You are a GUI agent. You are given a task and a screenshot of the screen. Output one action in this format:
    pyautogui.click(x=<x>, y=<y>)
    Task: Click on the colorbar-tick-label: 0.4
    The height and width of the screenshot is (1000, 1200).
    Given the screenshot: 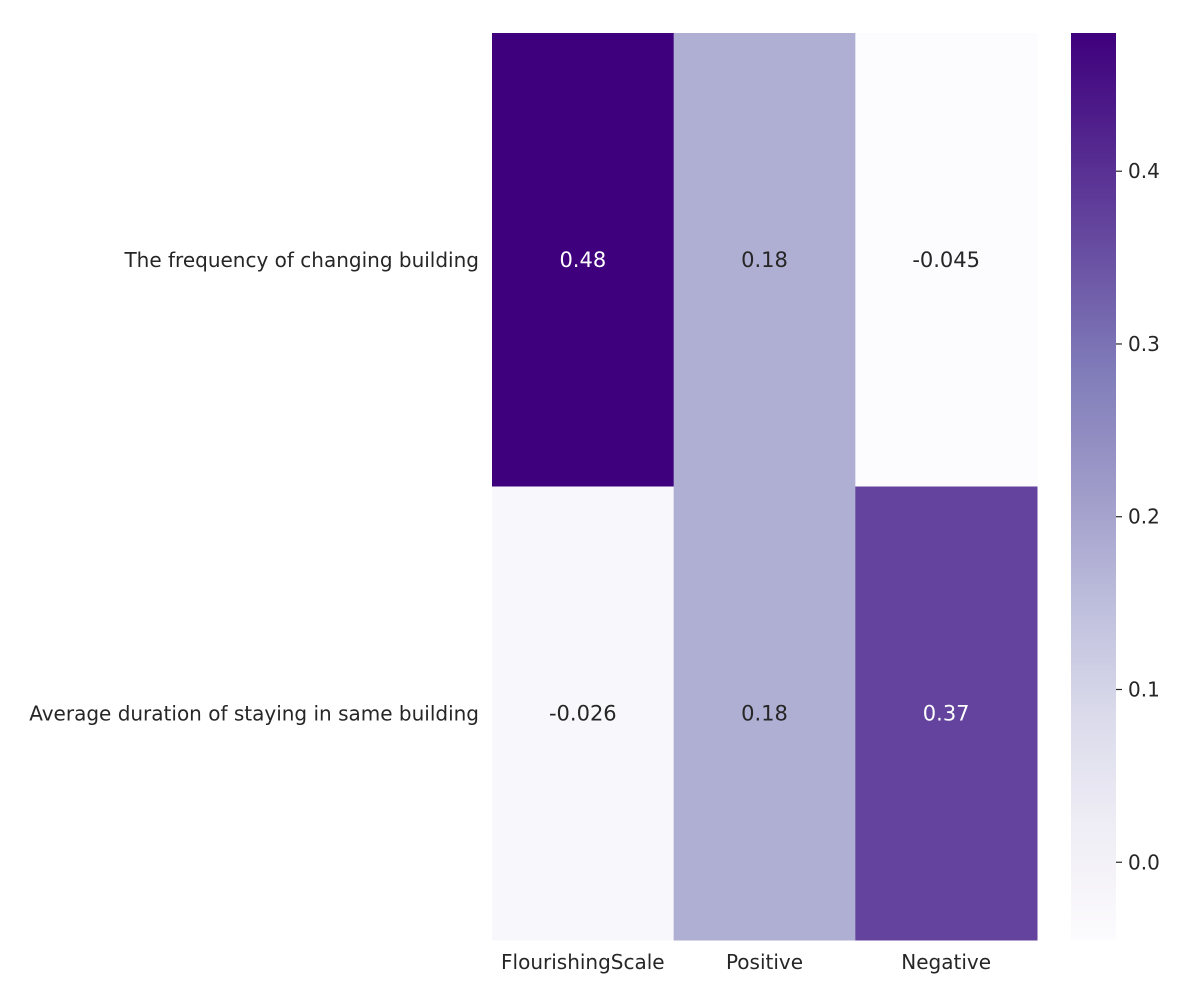 What is the action you would take?
    pyautogui.click(x=1144, y=171)
    